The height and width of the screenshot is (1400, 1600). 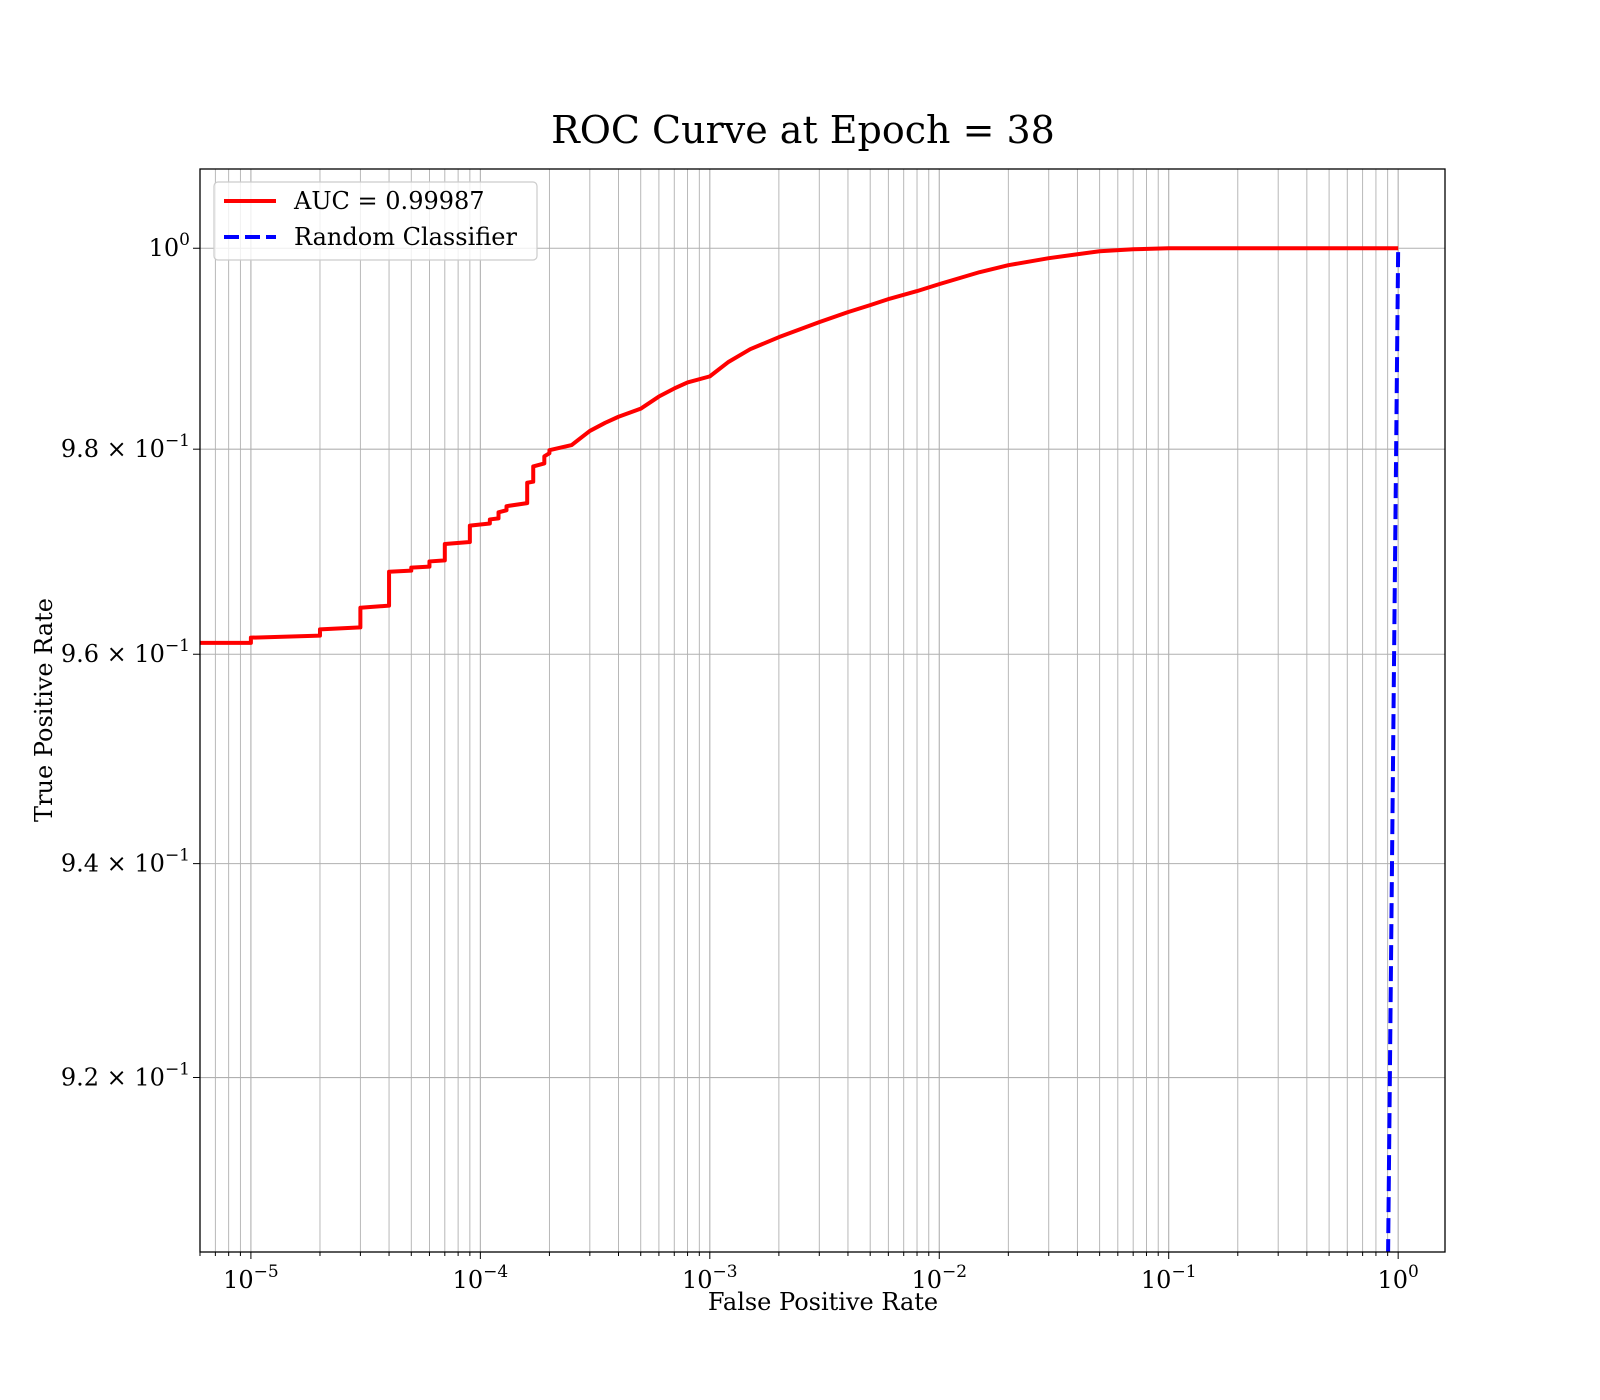 What do you see at coordinates (125, 862) in the screenshot?
I see `y-tick-label: 9.4 × 10⁻¹` at bounding box center [125, 862].